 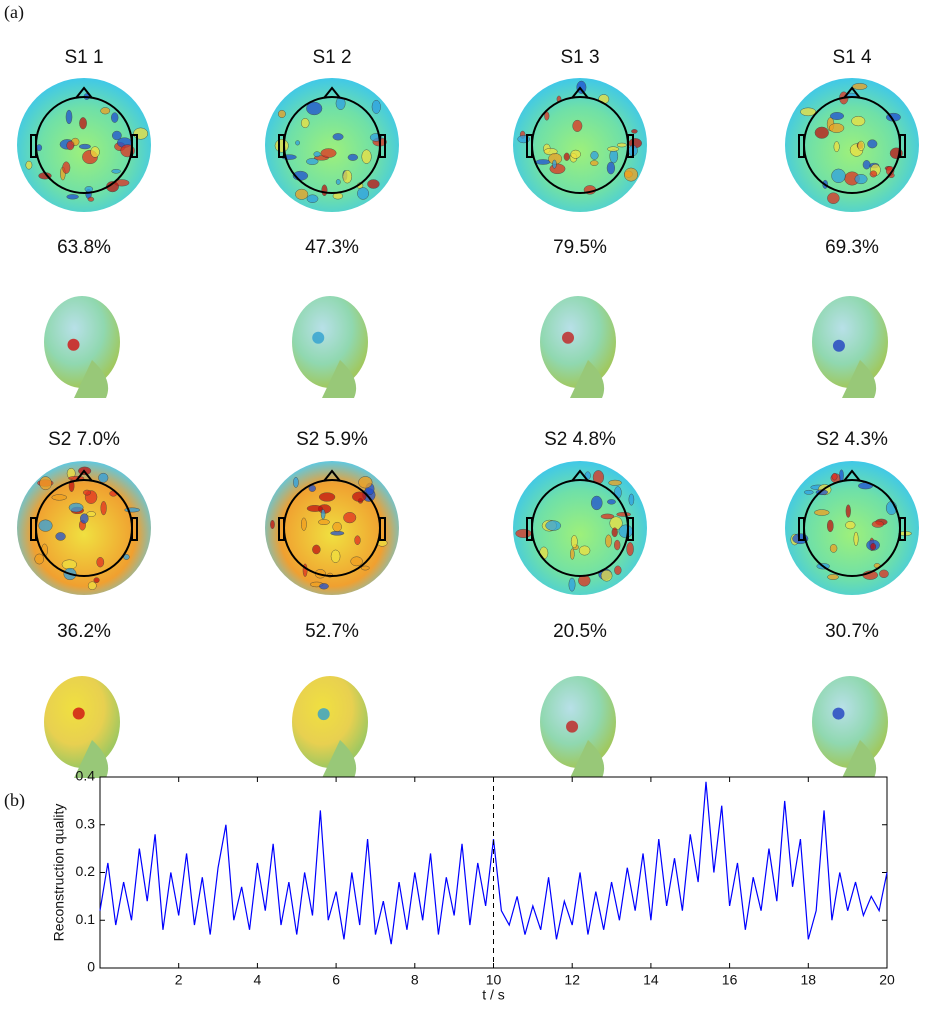 What do you see at coordinates (59, 873) in the screenshot?
I see `y-axis-label: Reconstruction quality` at bounding box center [59, 873].